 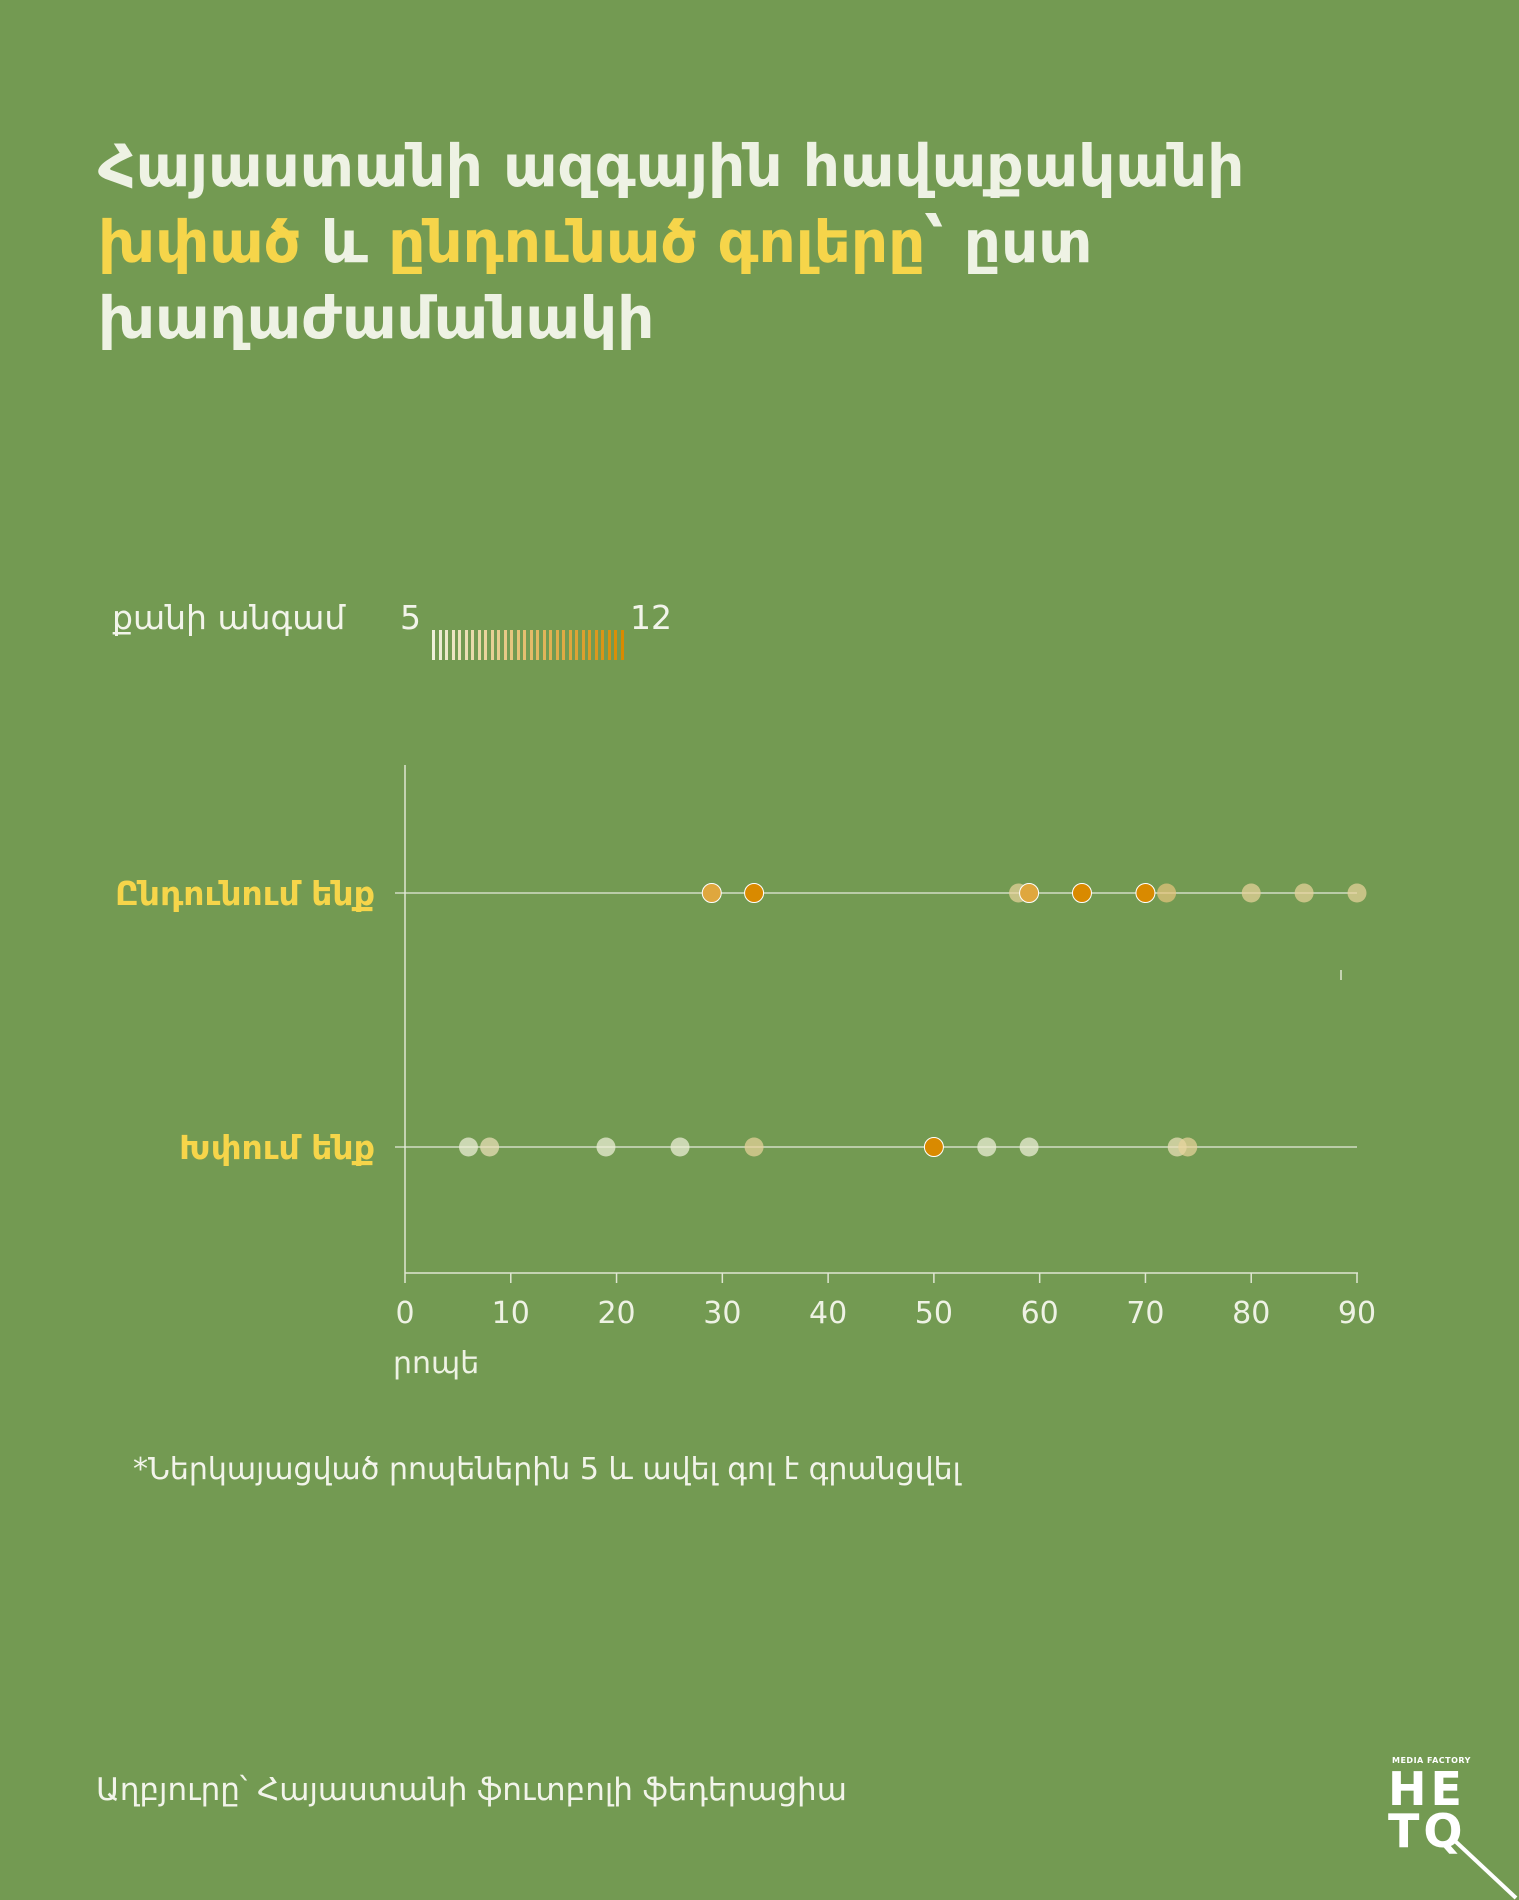 I want to click on x-tick-label: 80, so click(x=1251, y=1313).